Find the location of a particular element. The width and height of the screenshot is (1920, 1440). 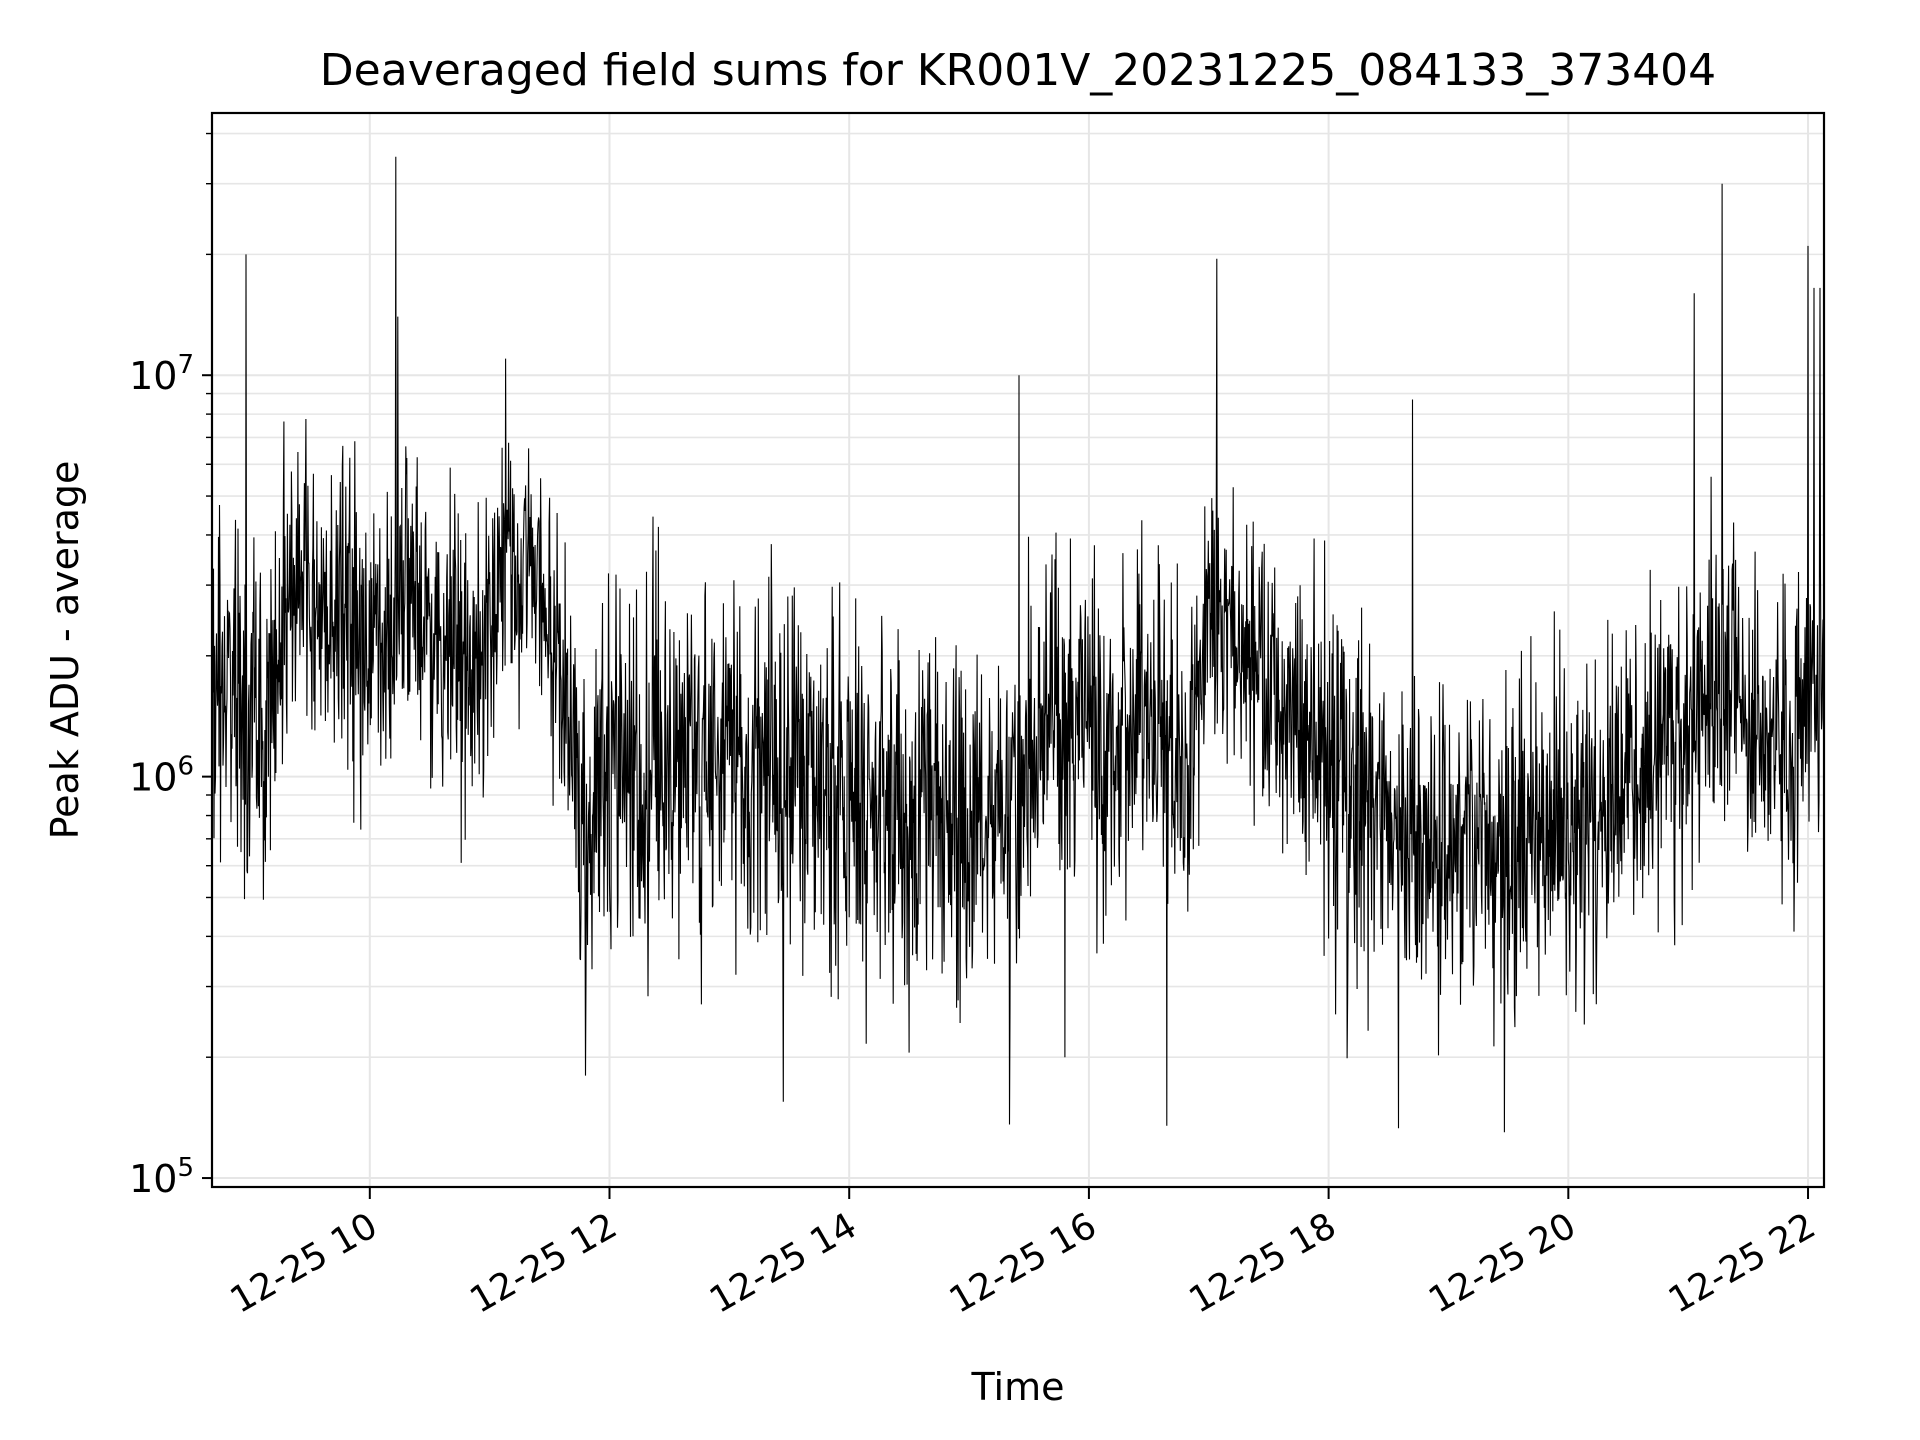

y-tick-label: 106 is located at coordinates (161, 776).